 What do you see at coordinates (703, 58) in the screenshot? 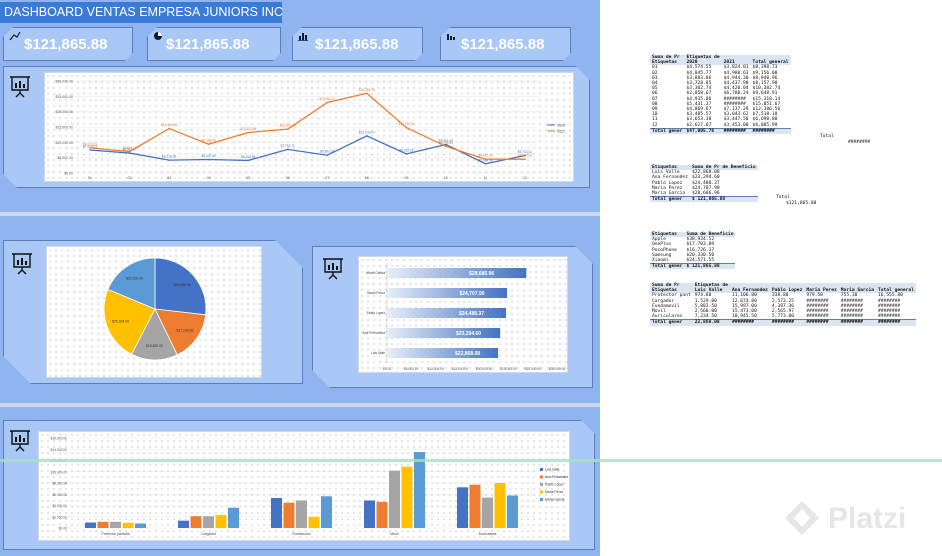
I see `table-cell: Etiquetas de` at bounding box center [703, 58].